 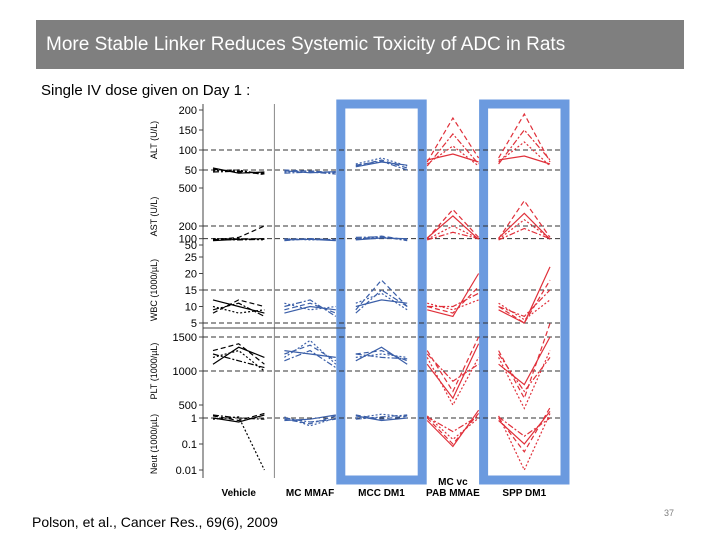 I want to click on series-line-p3-g2, so click(x=381, y=355).